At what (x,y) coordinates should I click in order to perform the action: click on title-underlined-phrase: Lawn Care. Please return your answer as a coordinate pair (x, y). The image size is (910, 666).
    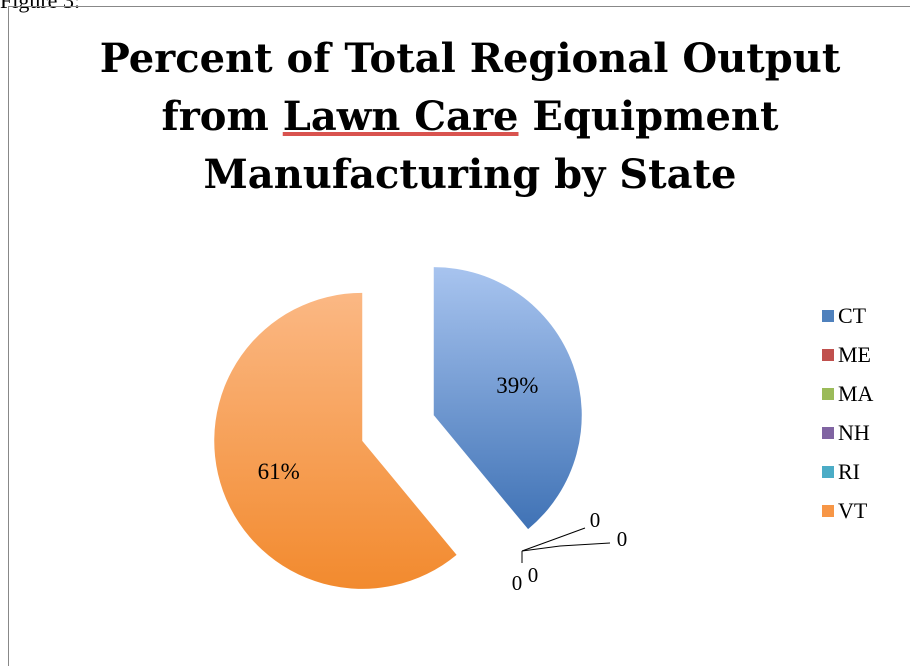
    Looking at the image, I should click on (400, 116).